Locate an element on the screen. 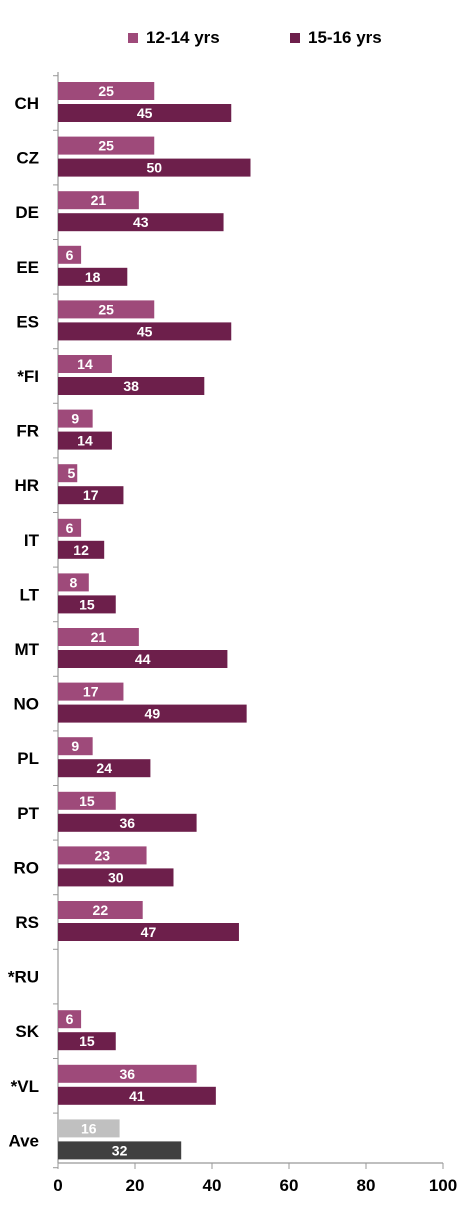  category-label-NO: NO is located at coordinates (27, 704).